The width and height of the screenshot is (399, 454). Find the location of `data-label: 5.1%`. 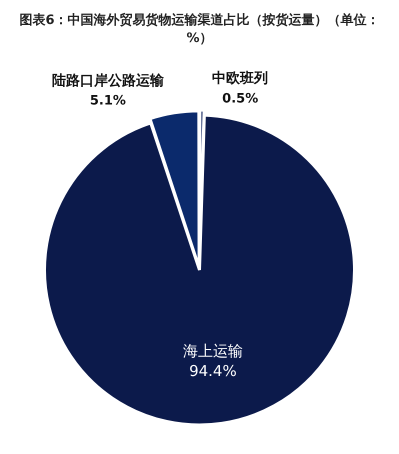

data-label: 5.1% is located at coordinates (108, 101).